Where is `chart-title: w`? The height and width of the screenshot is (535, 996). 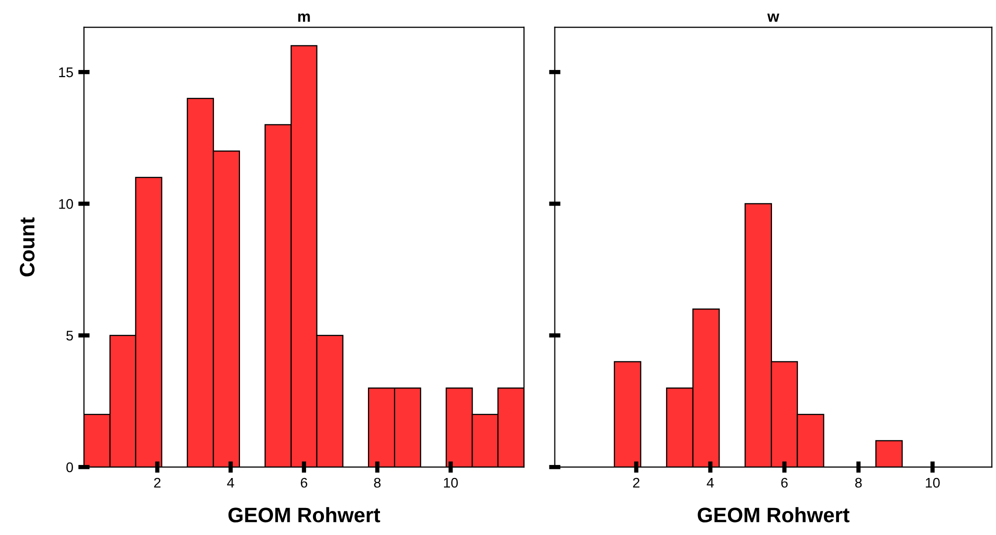 chart-title: w is located at coordinates (773, 18).